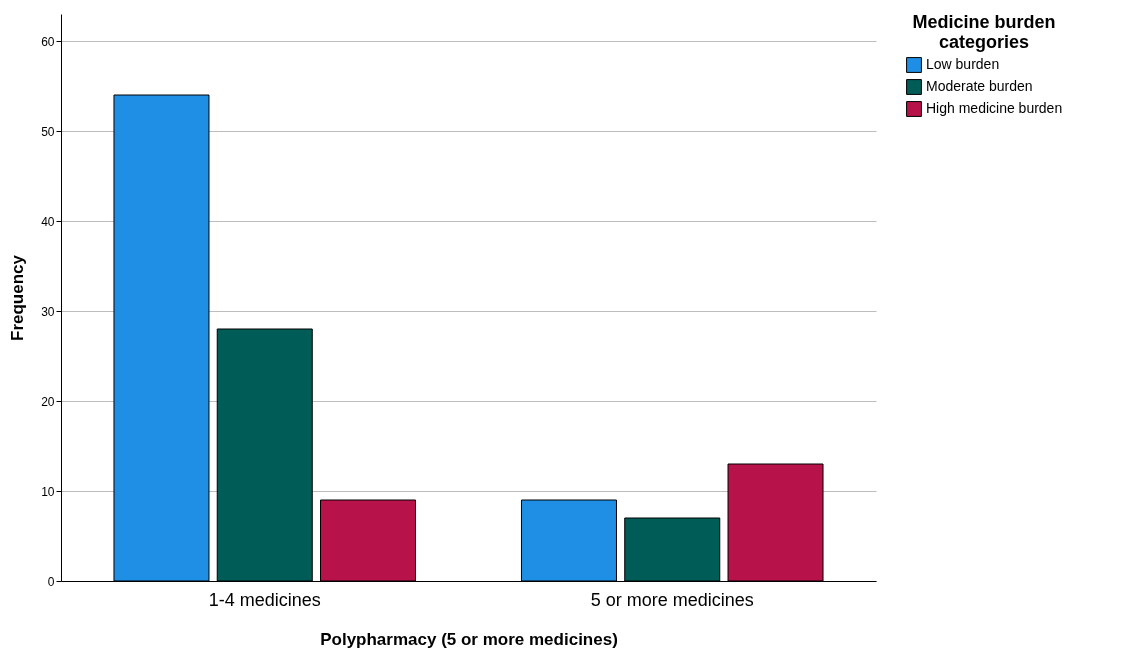  What do you see at coordinates (48, 401) in the screenshot?
I see `y-tick-label: 20` at bounding box center [48, 401].